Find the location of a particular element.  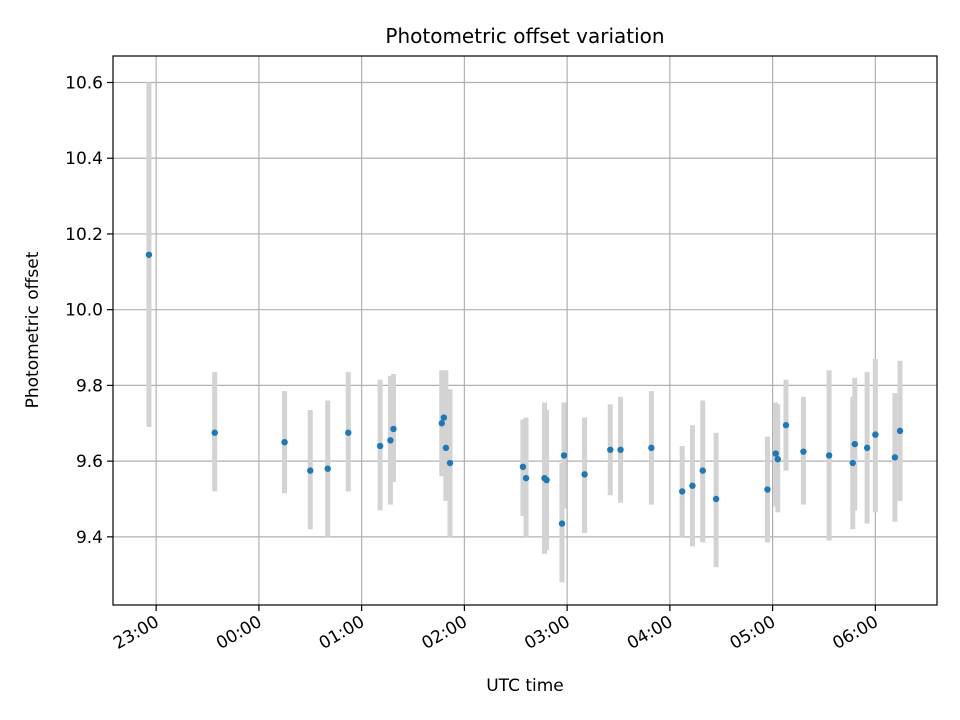

y-tick-label: 10.2 is located at coordinates (84, 235).